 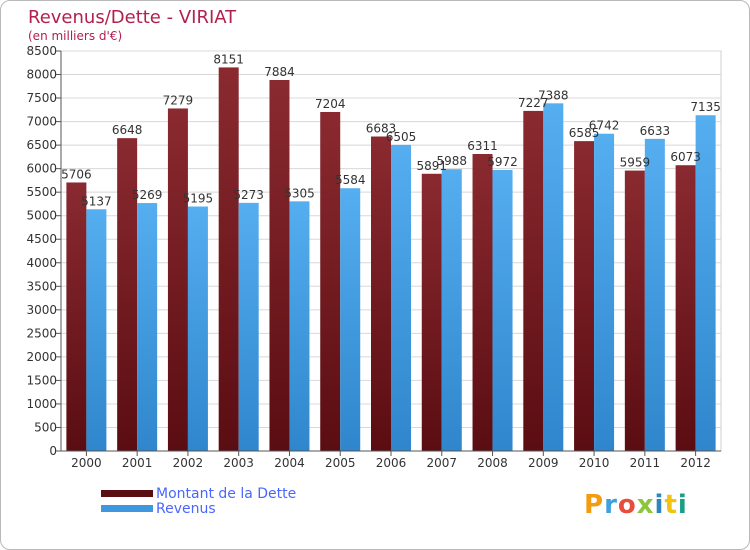 What do you see at coordinates (299, 193) in the screenshot?
I see `value-label: 5305` at bounding box center [299, 193].